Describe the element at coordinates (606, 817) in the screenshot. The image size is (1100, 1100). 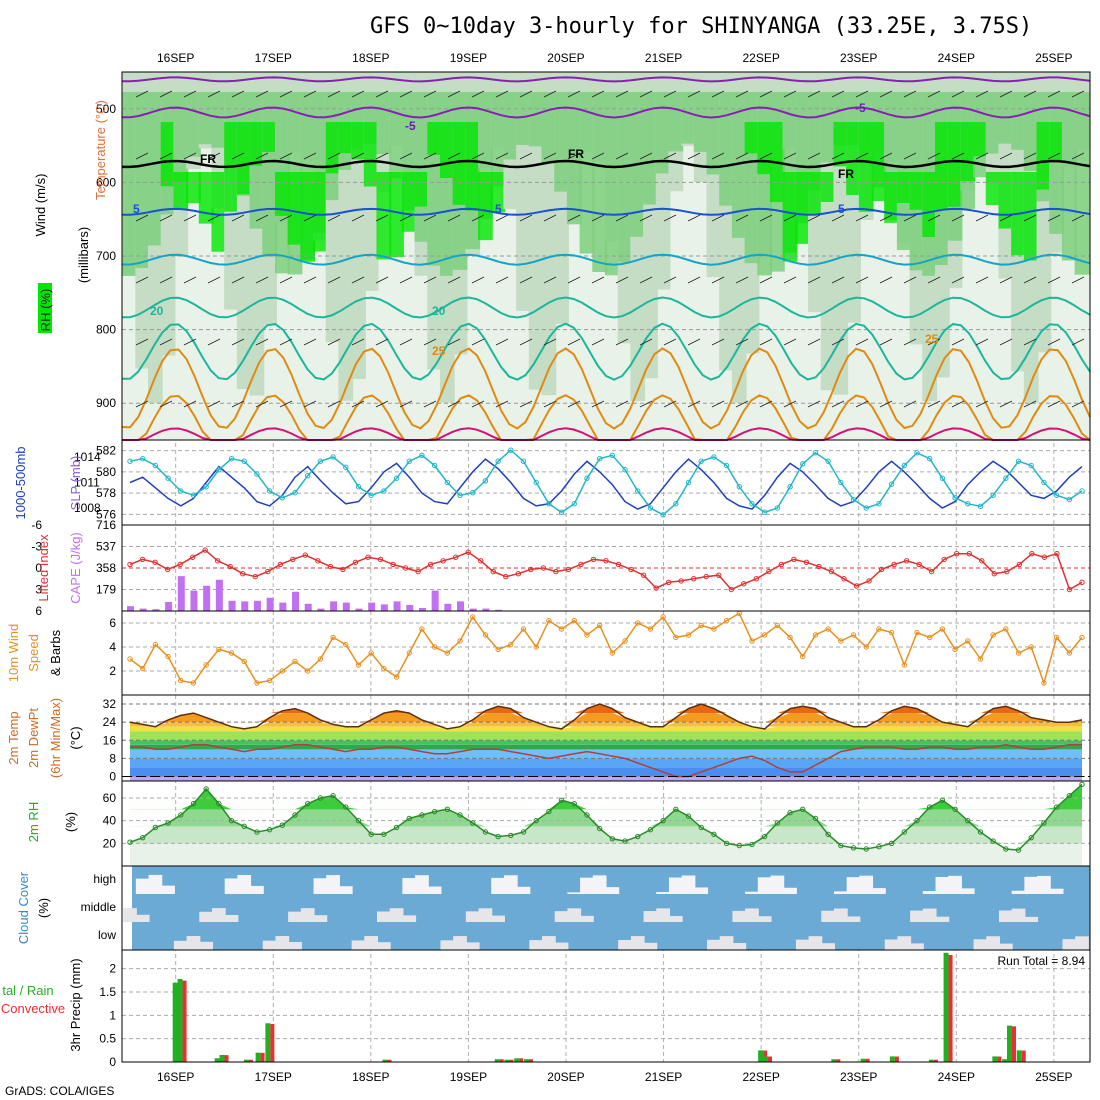
I see `rh-line` at that location.